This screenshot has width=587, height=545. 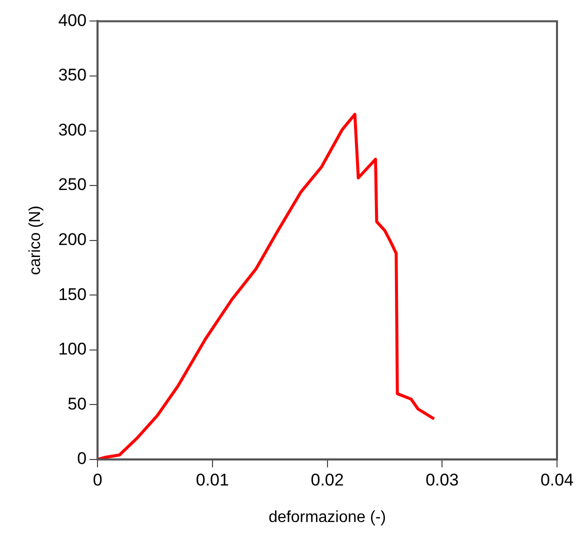 I want to click on y-tick-label: 0, so click(x=82, y=458).